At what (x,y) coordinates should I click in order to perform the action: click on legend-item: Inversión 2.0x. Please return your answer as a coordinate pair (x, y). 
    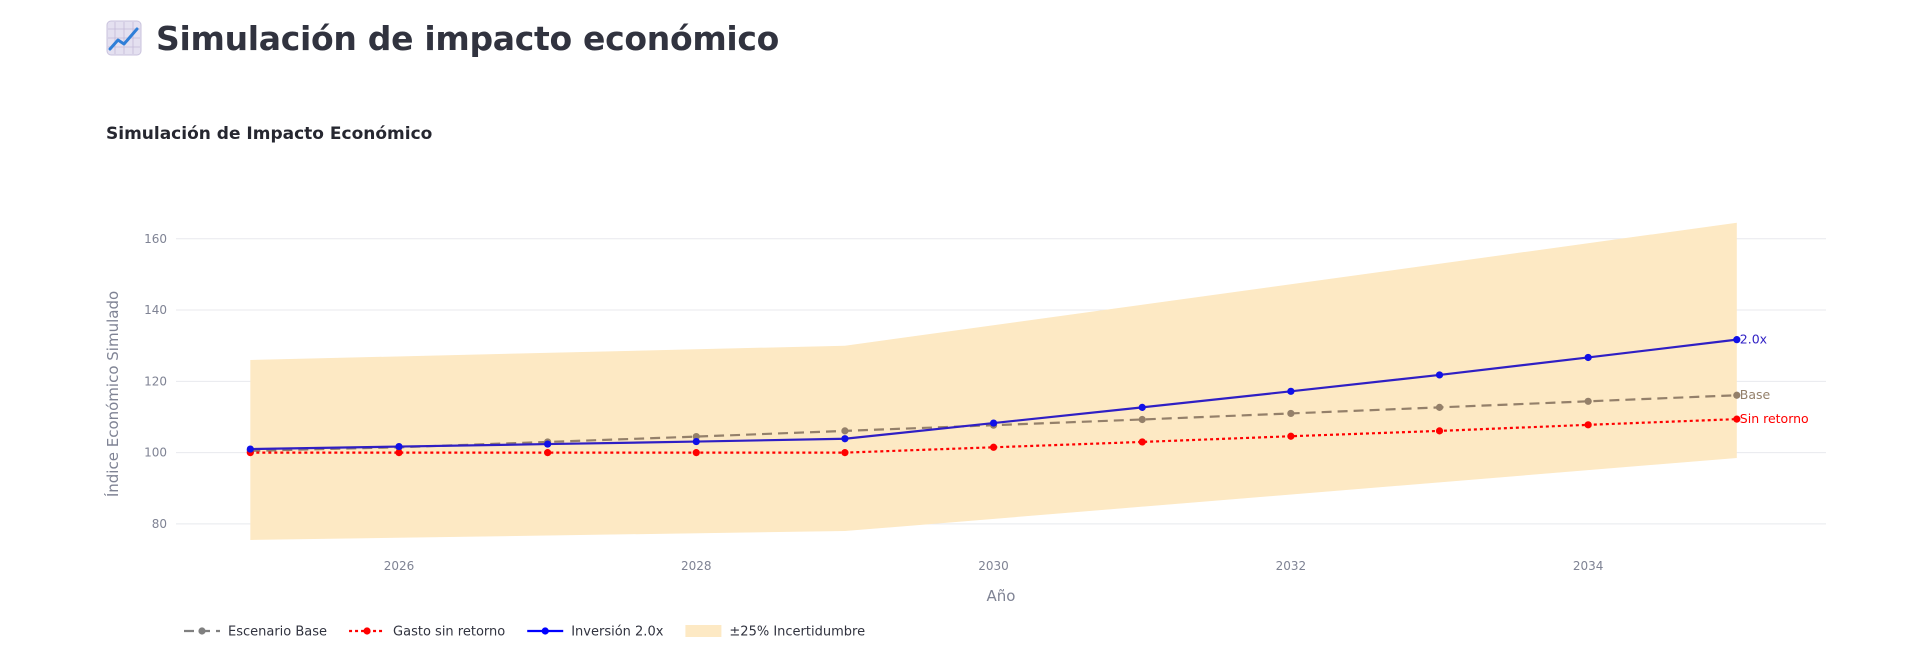
    Looking at the image, I should click on (595, 632).